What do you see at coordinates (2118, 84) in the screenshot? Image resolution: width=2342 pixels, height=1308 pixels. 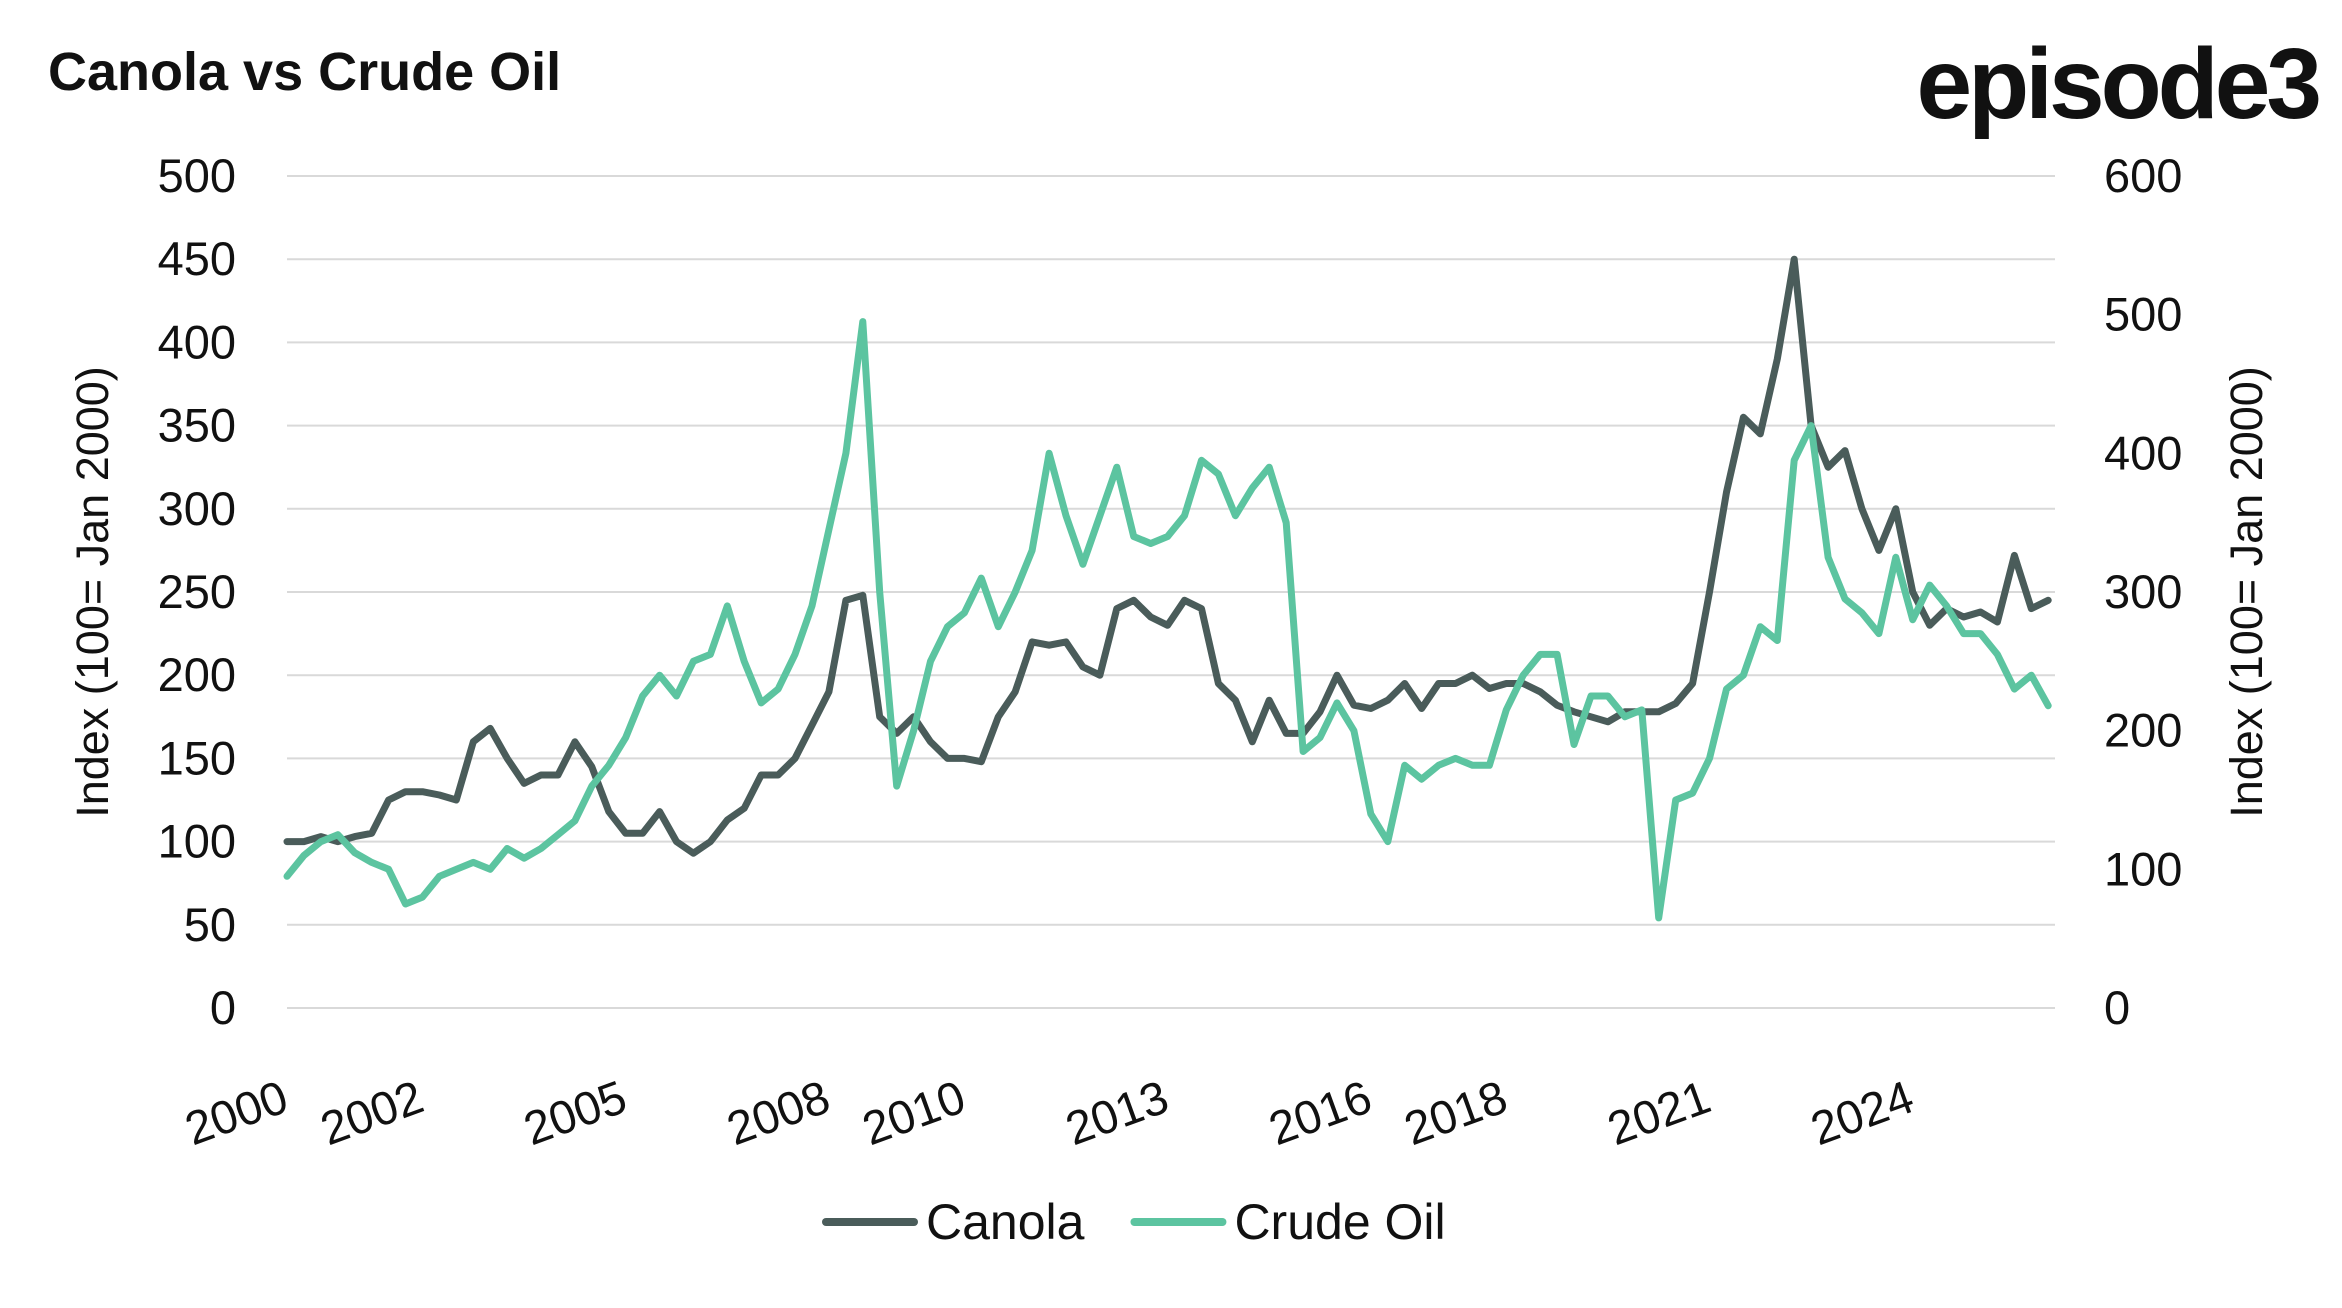 I see `logo: episode3` at bounding box center [2118, 84].